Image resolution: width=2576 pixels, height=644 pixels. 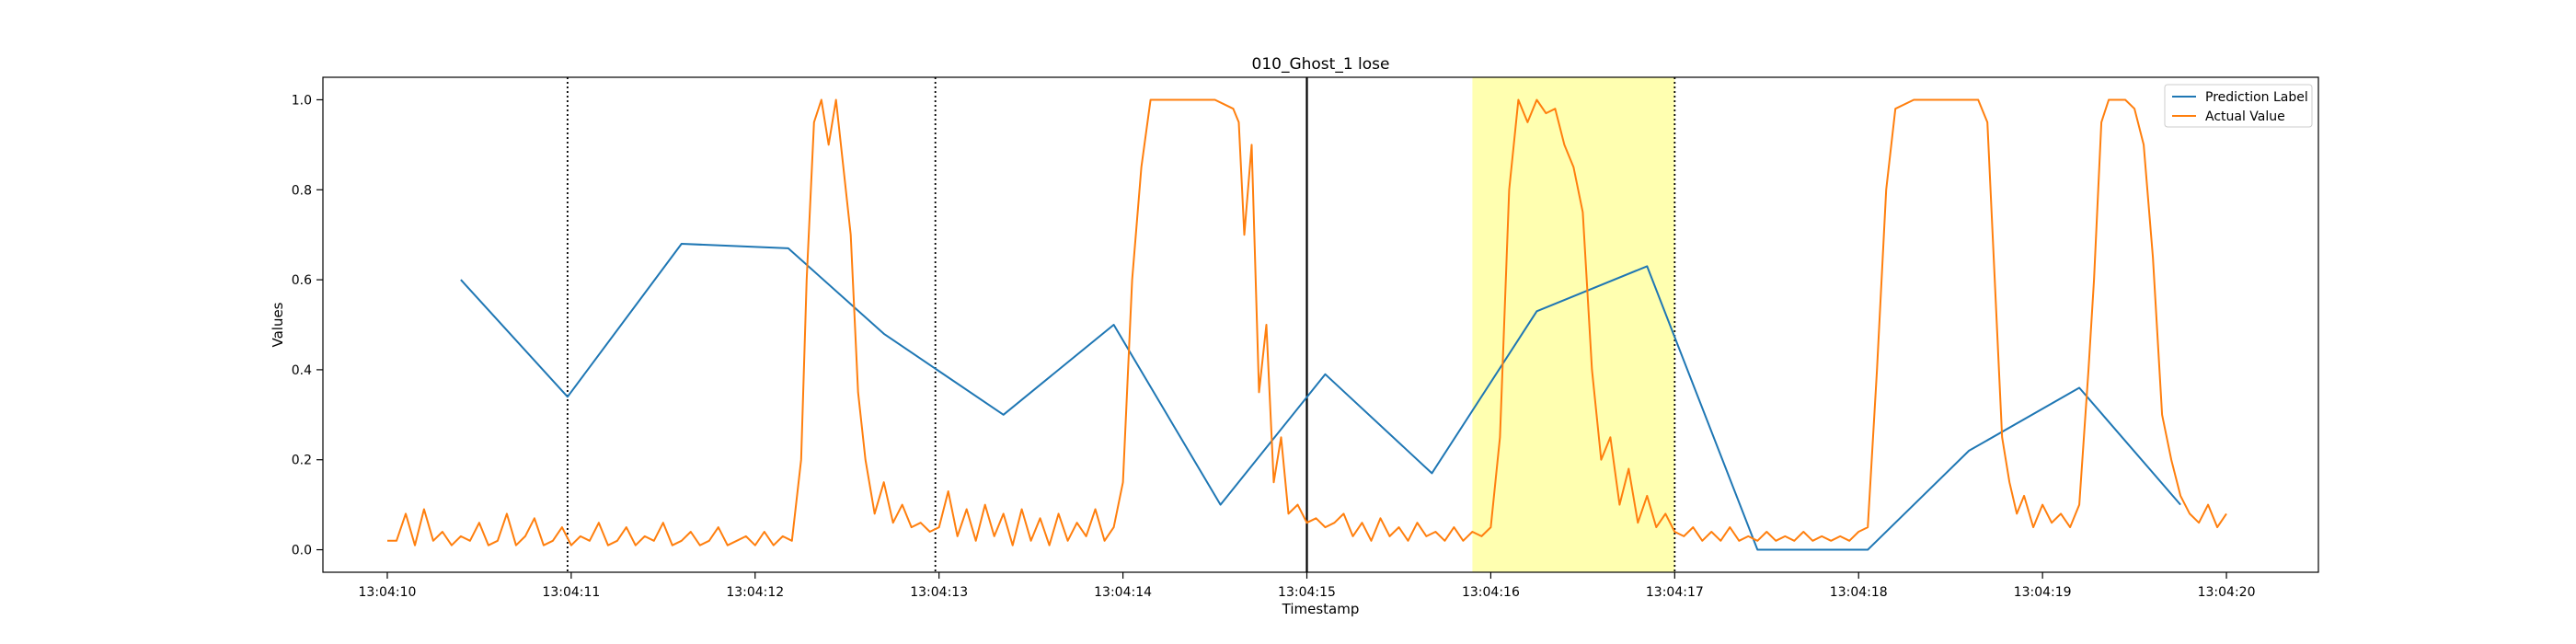 What do you see at coordinates (302, 100) in the screenshot?
I see `y-tick-label: 1.0` at bounding box center [302, 100].